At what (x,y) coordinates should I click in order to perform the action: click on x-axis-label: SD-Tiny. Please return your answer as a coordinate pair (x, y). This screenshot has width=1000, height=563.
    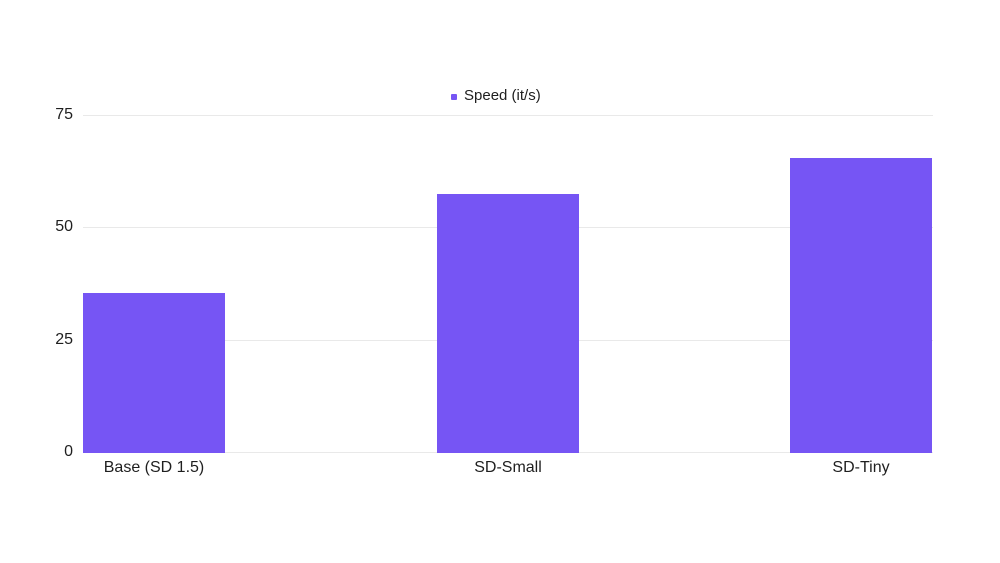
    Looking at the image, I should click on (861, 467).